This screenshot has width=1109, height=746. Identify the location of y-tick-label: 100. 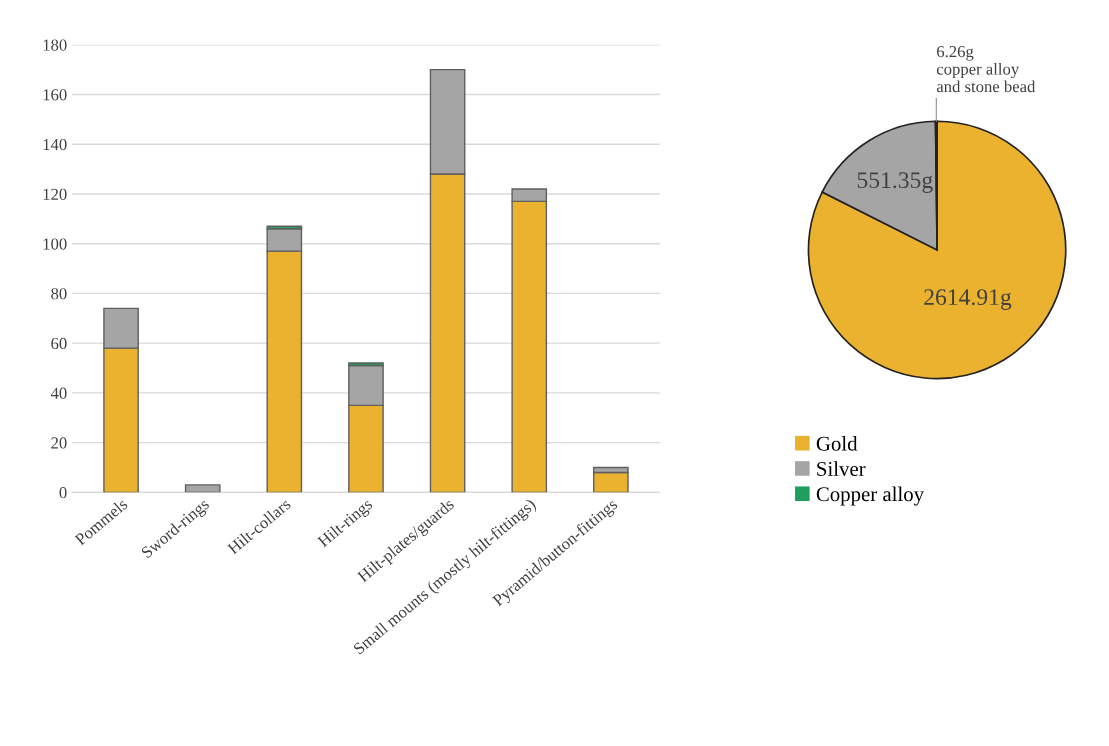
(55, 244).